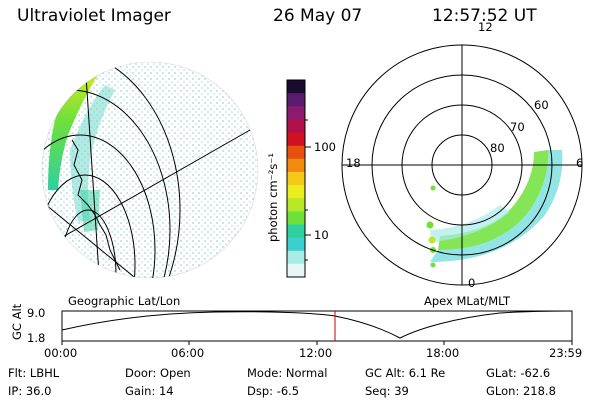 The width and height of the screenshot is (600, 400). What do you see at coordinates (61, 353) in the screenshot?
I see `altitude-xtick: 00:00` at bounding box center [61, 353].